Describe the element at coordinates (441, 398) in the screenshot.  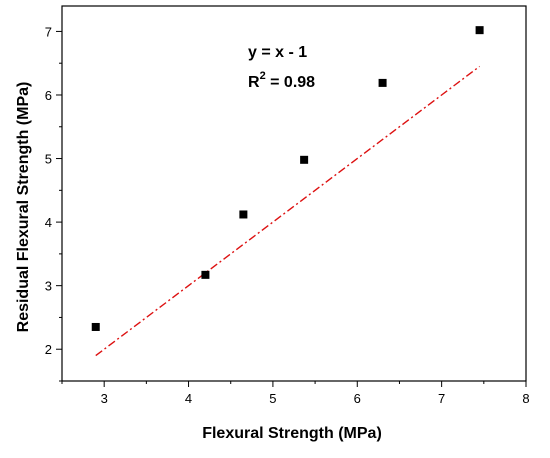
I see `x-tick-label: 7` at that location.